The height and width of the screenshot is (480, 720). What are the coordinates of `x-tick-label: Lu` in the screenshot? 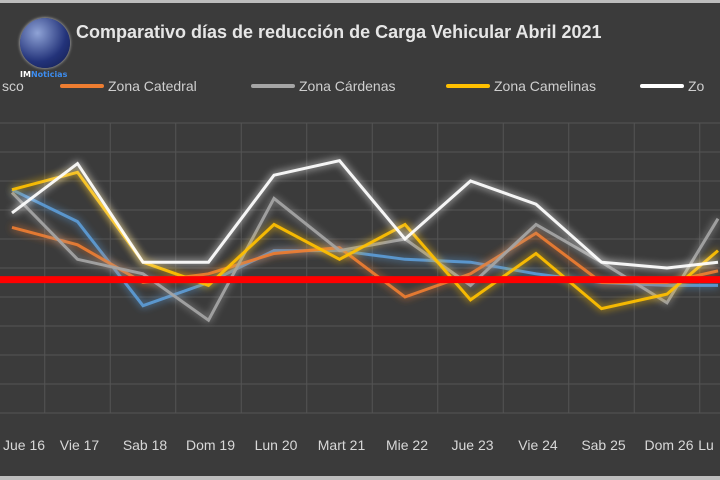 It's located at (706, 445).